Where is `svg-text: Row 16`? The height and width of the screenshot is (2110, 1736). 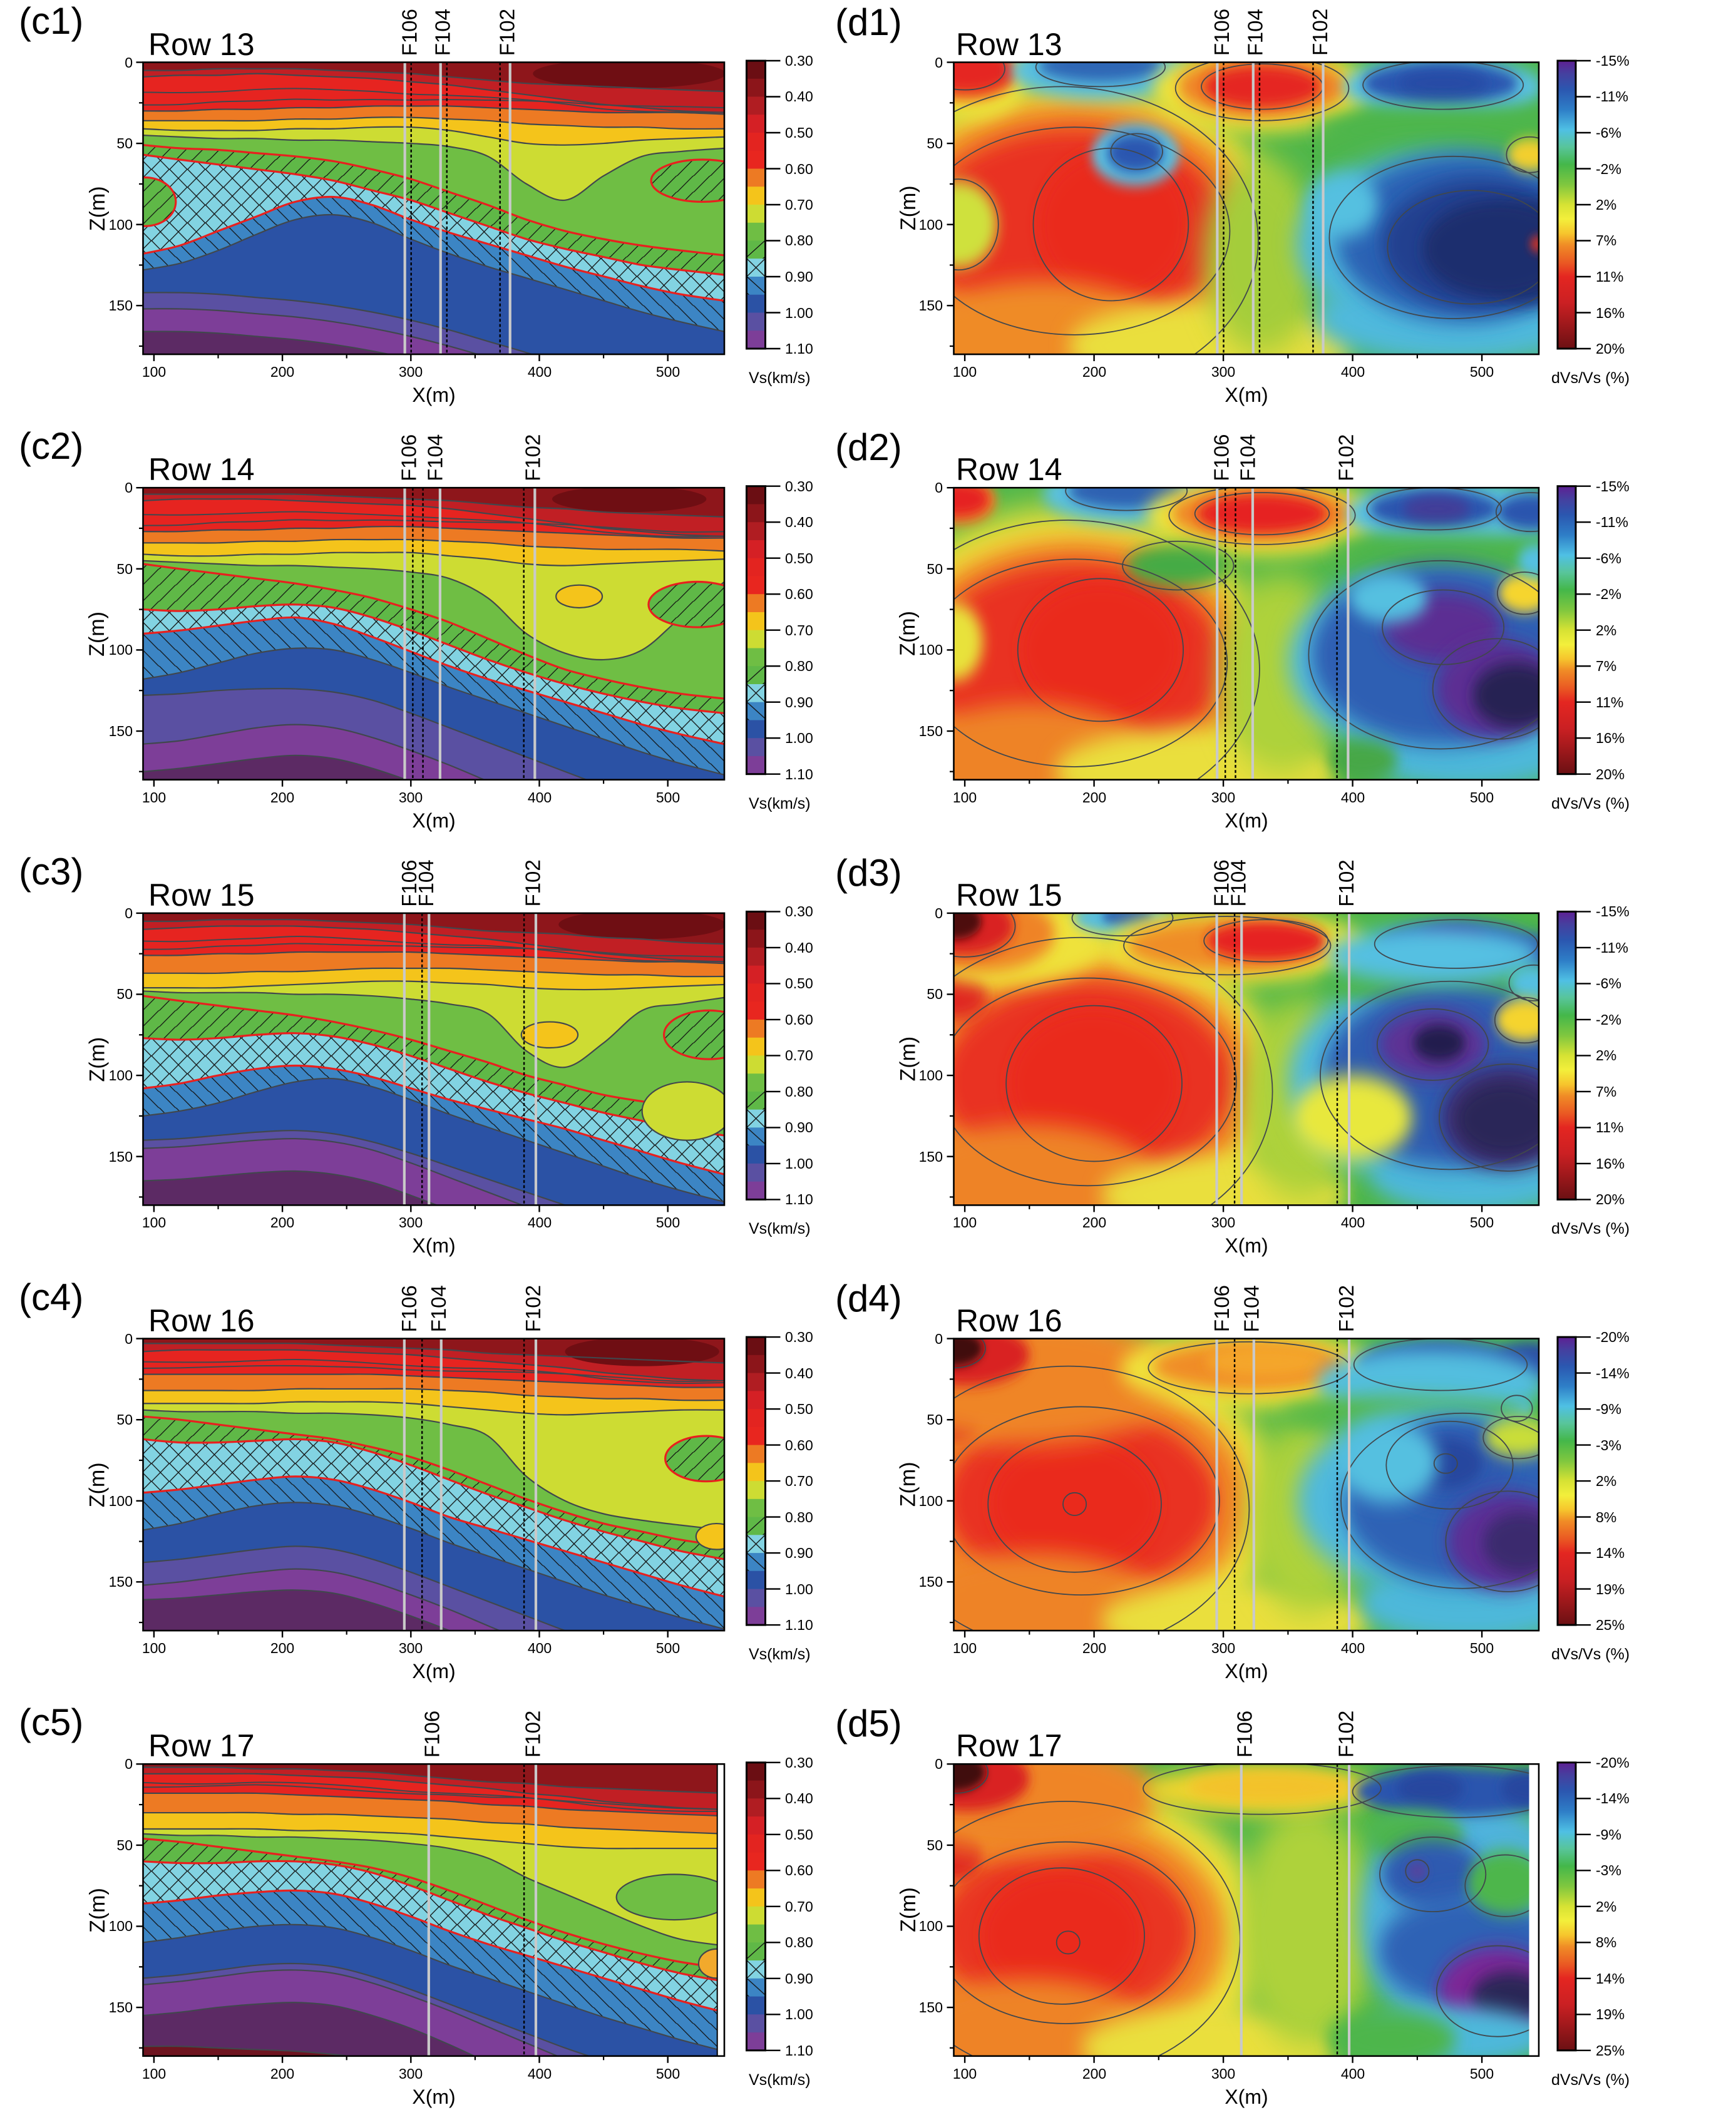
svg-text: Row 16 is located at coordinates (1009, 1320).